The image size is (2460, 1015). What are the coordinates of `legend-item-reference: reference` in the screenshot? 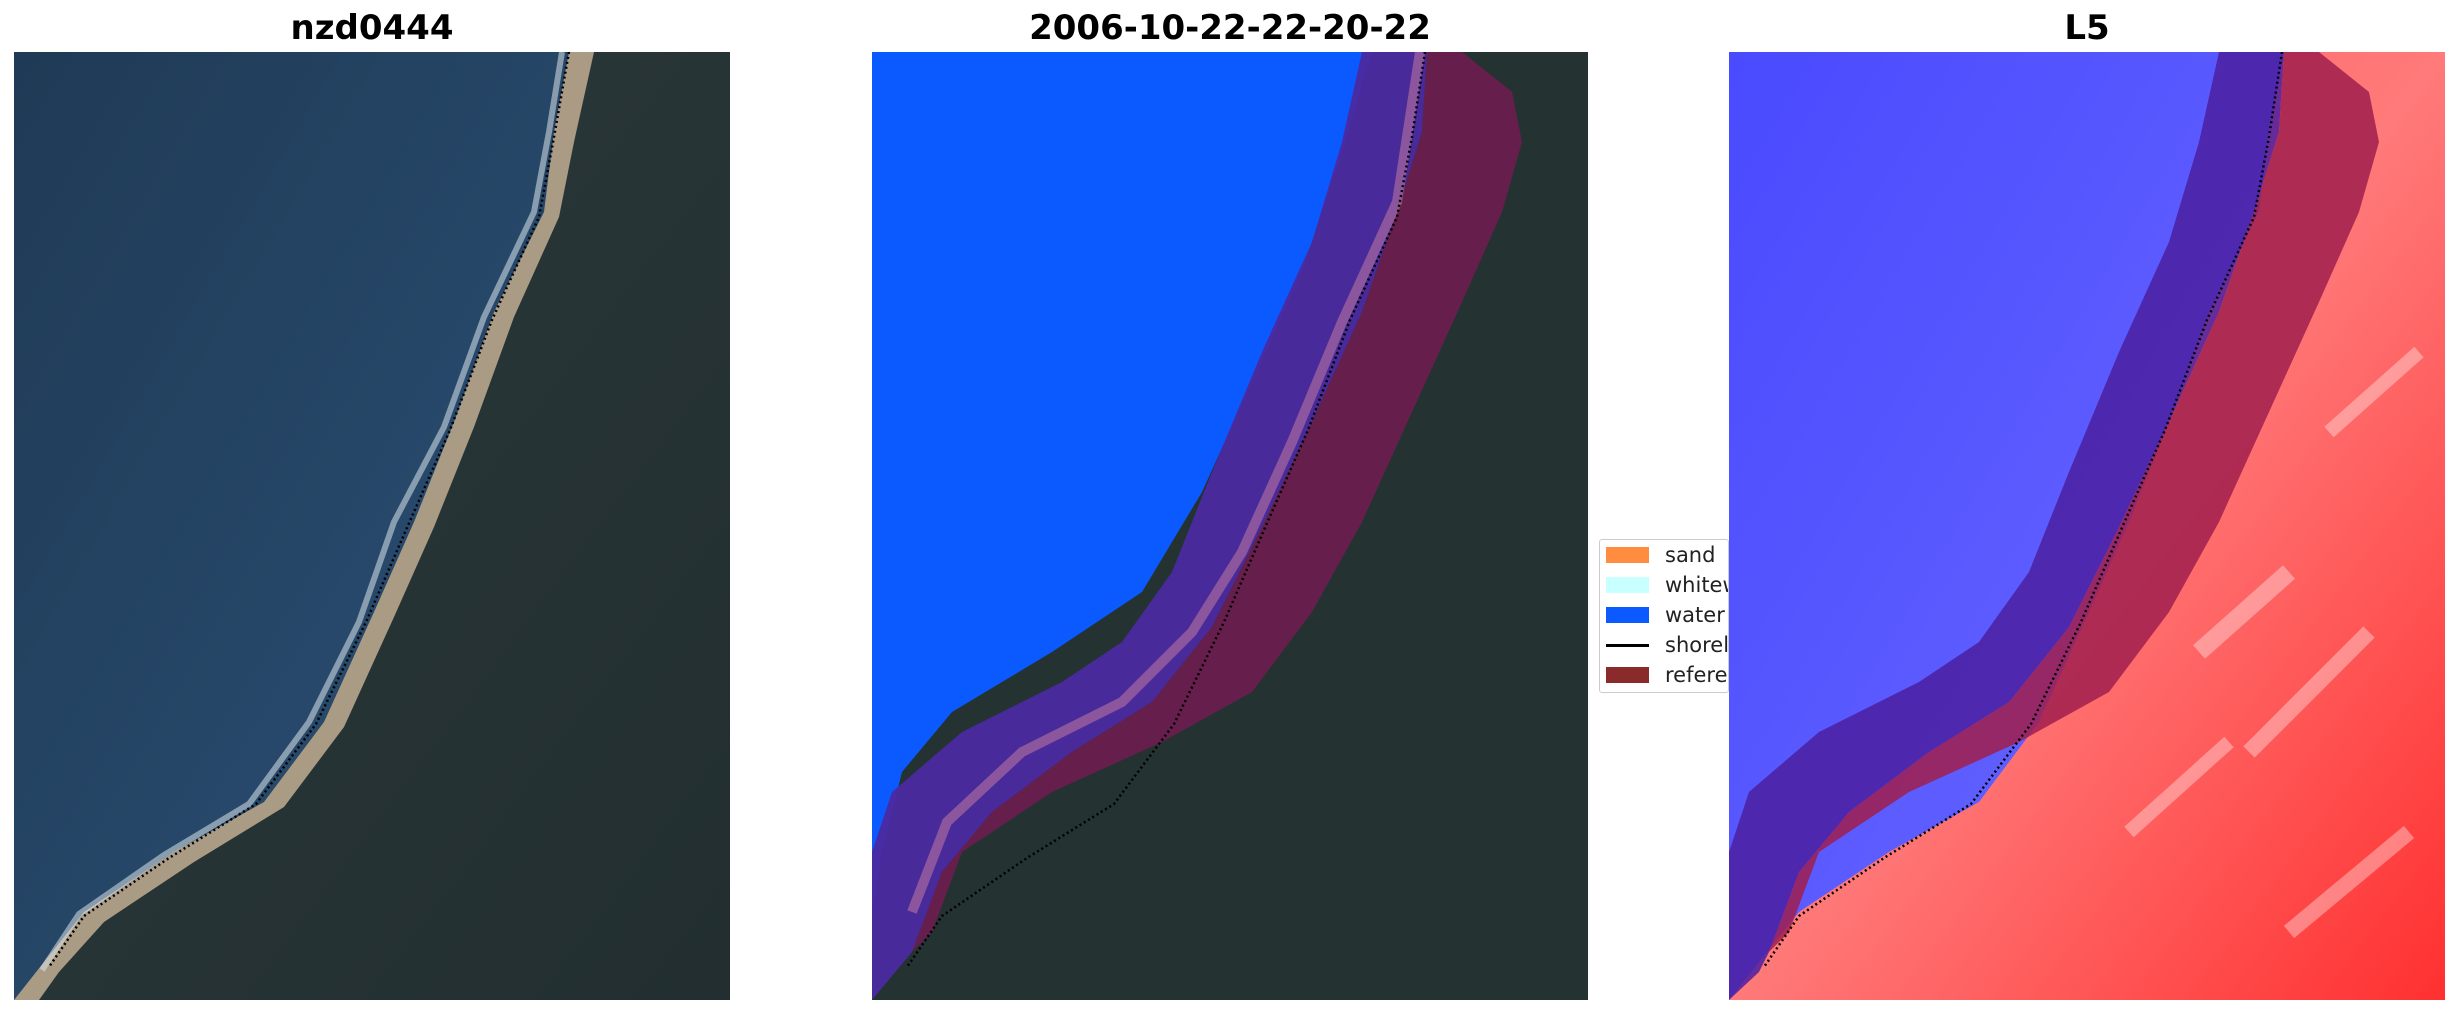 It's located at (1667, 675).